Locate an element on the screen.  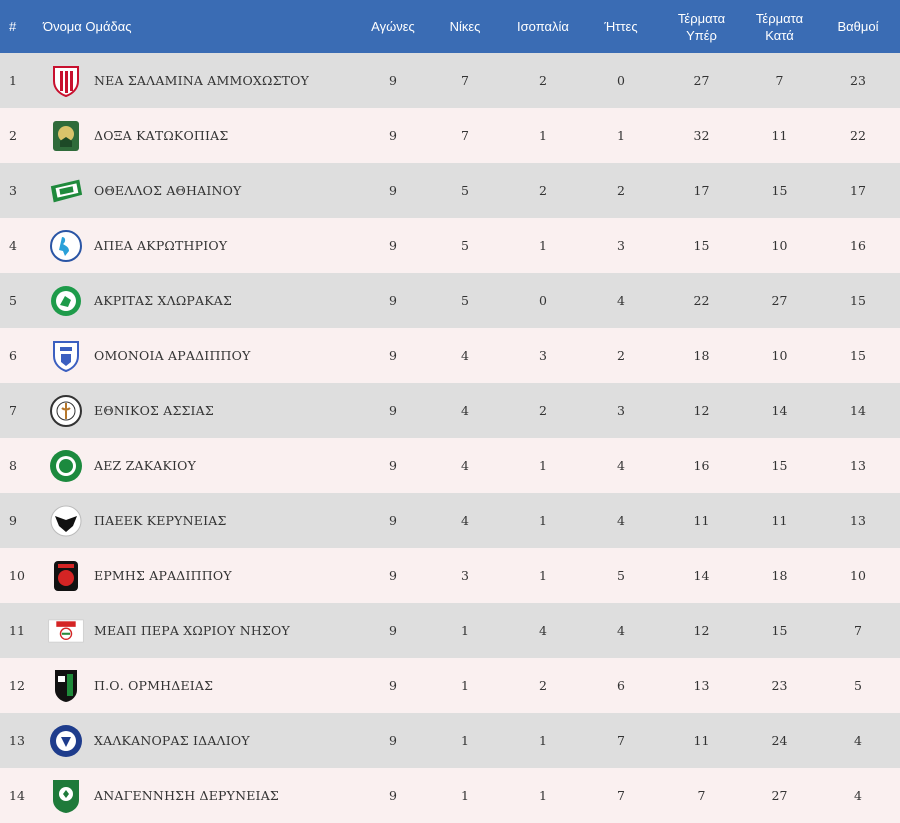
goals-for-cell: 16 is located at coordinates (701, 465).